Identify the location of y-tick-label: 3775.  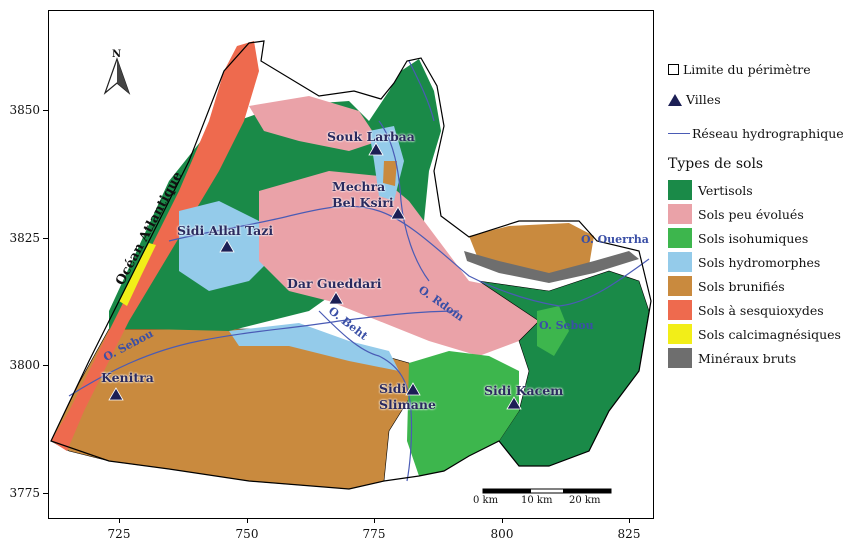
(24, 493).